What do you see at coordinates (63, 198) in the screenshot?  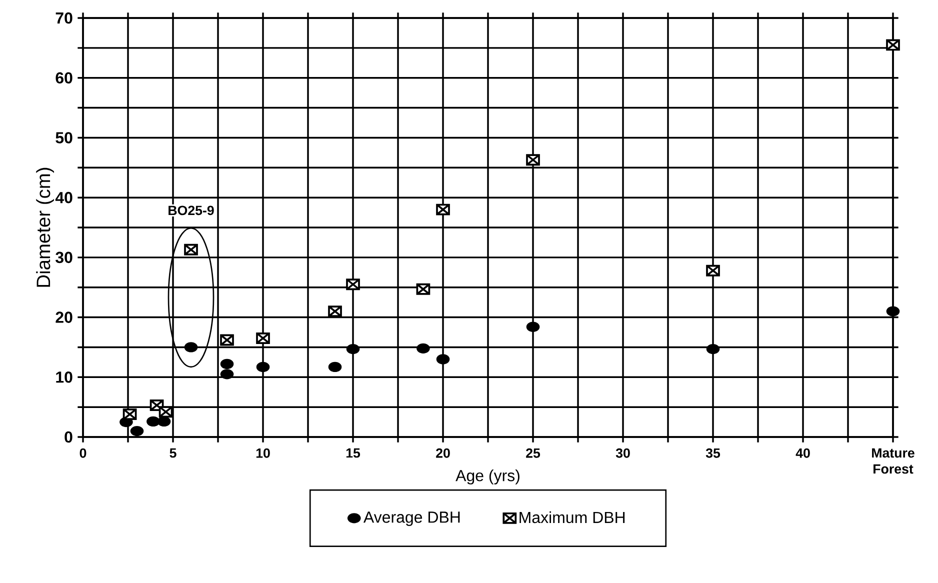 I see `y-tick-label: 40` at bounding box center [63, 198].